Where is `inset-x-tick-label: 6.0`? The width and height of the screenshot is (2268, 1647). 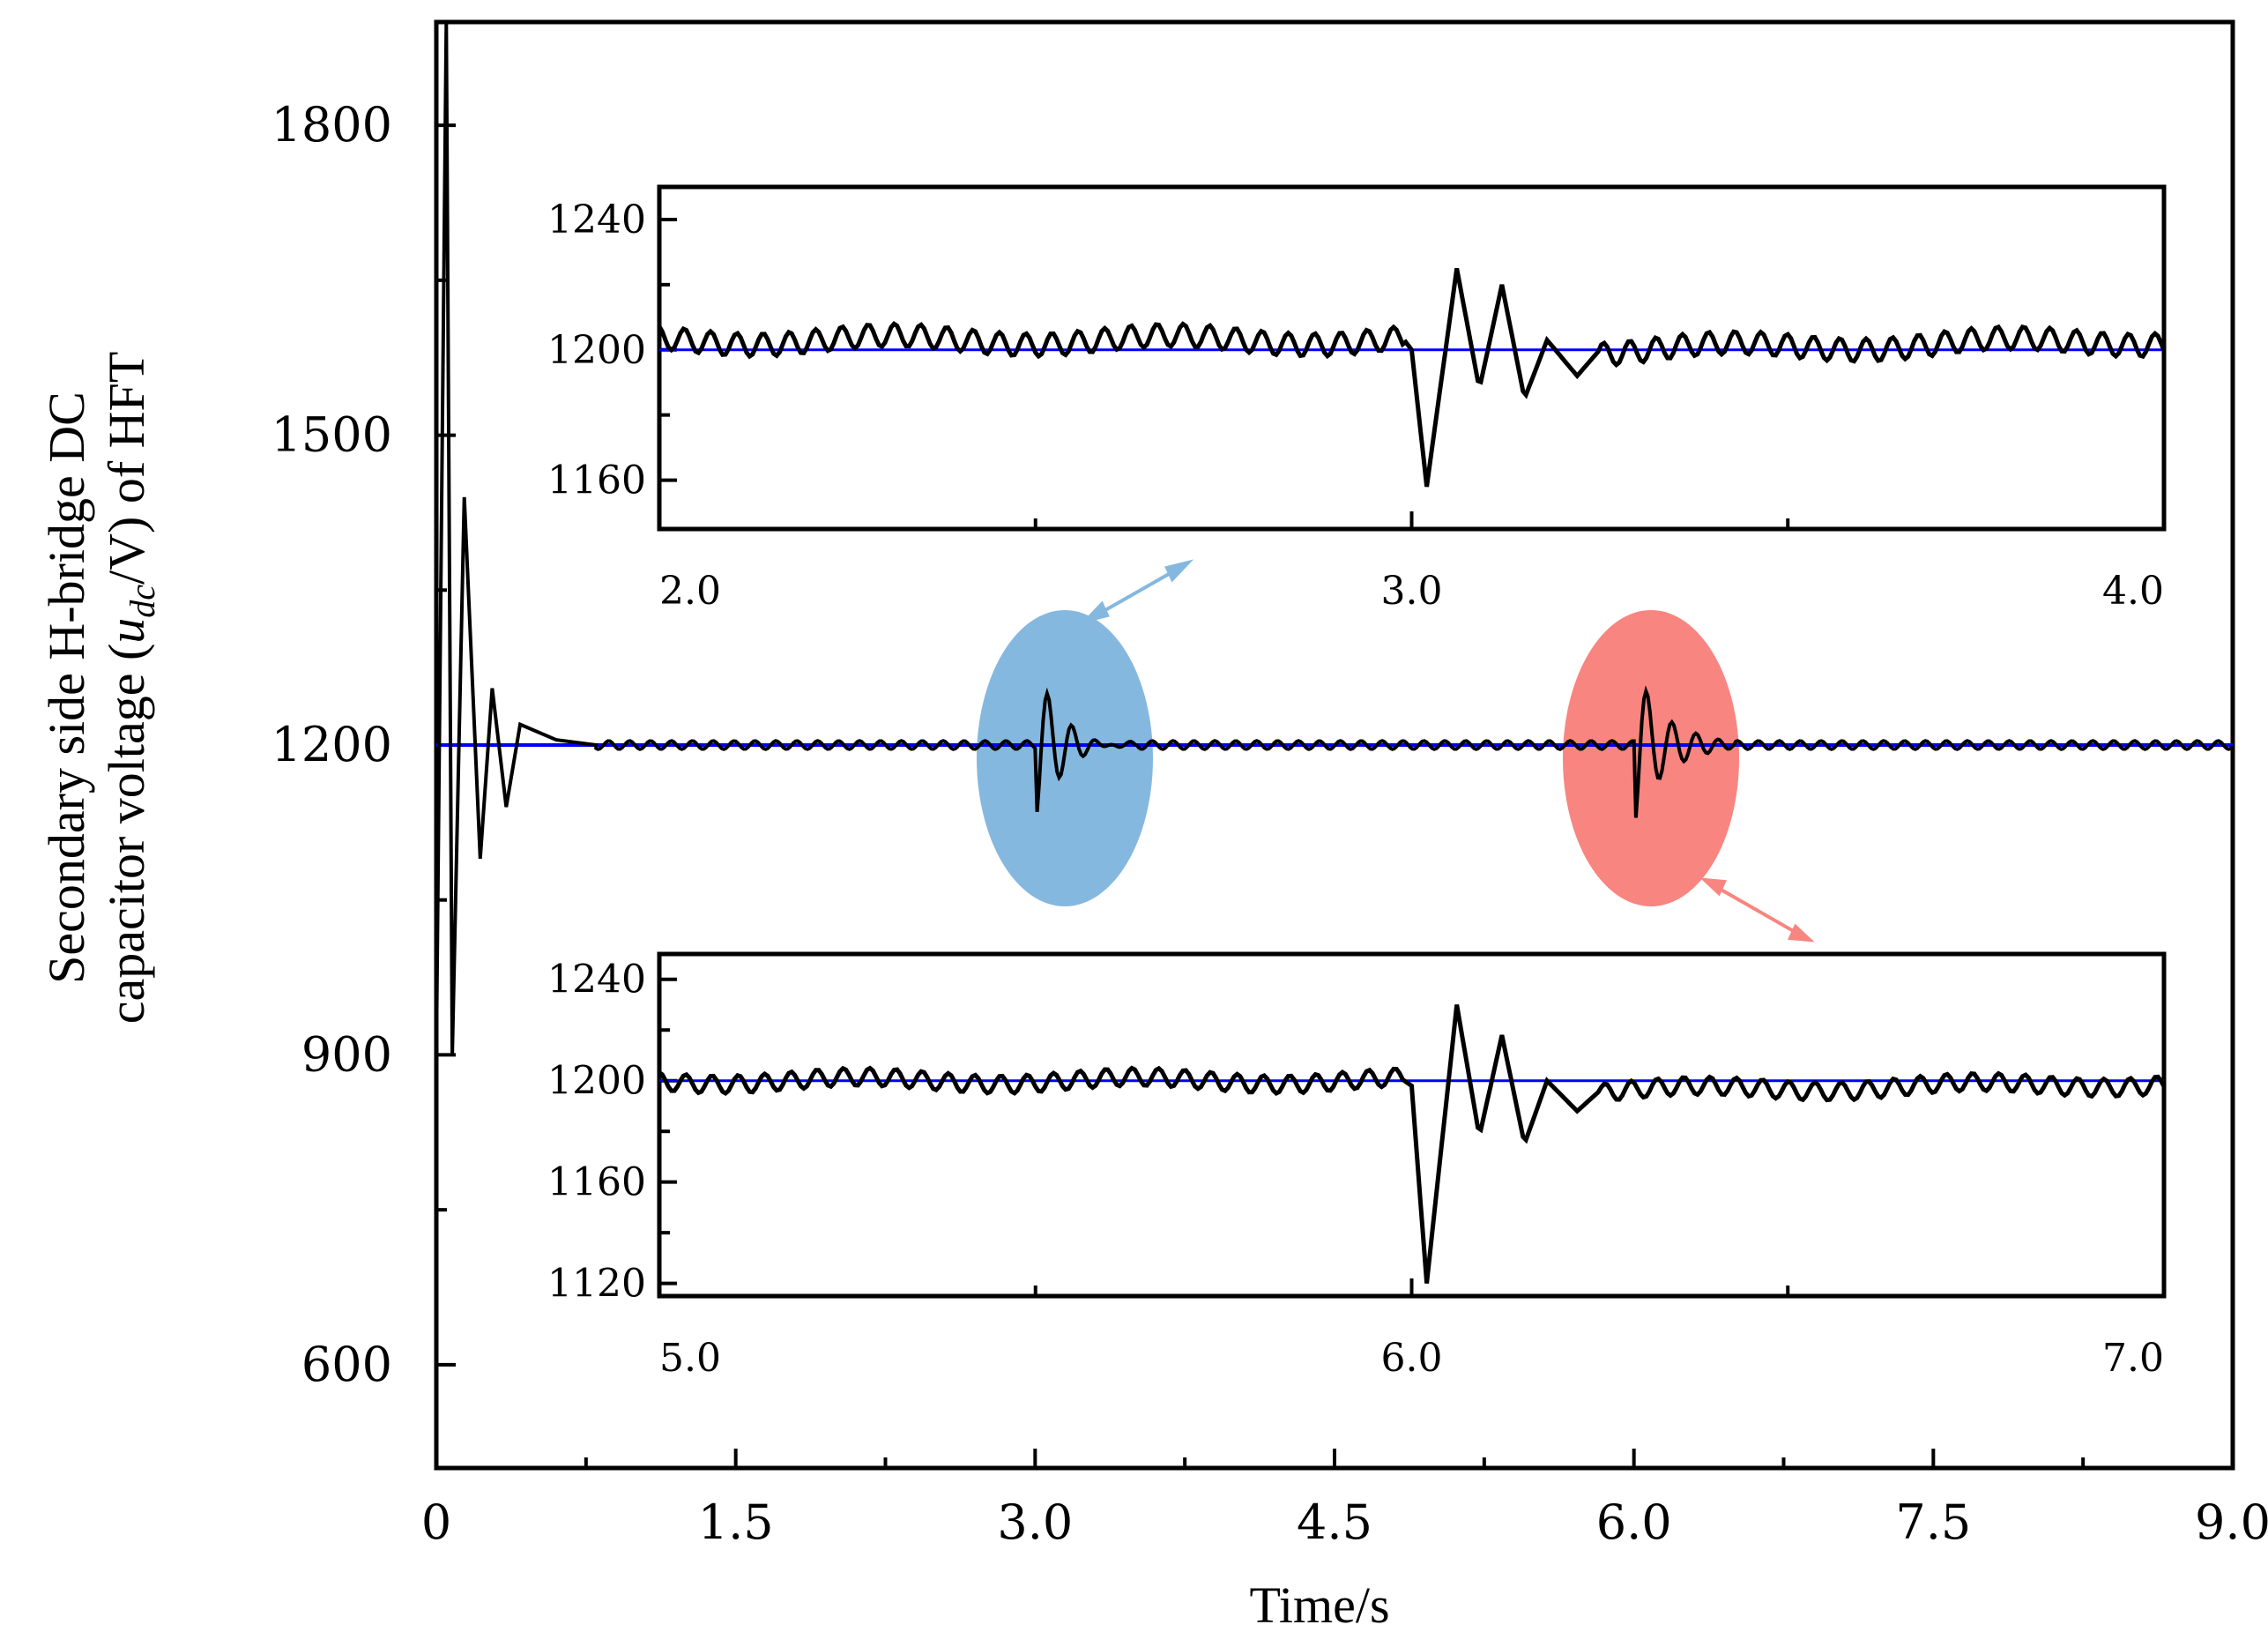 inset-x-tick-label: 6.0 is located at coordinates (1412, 1358).